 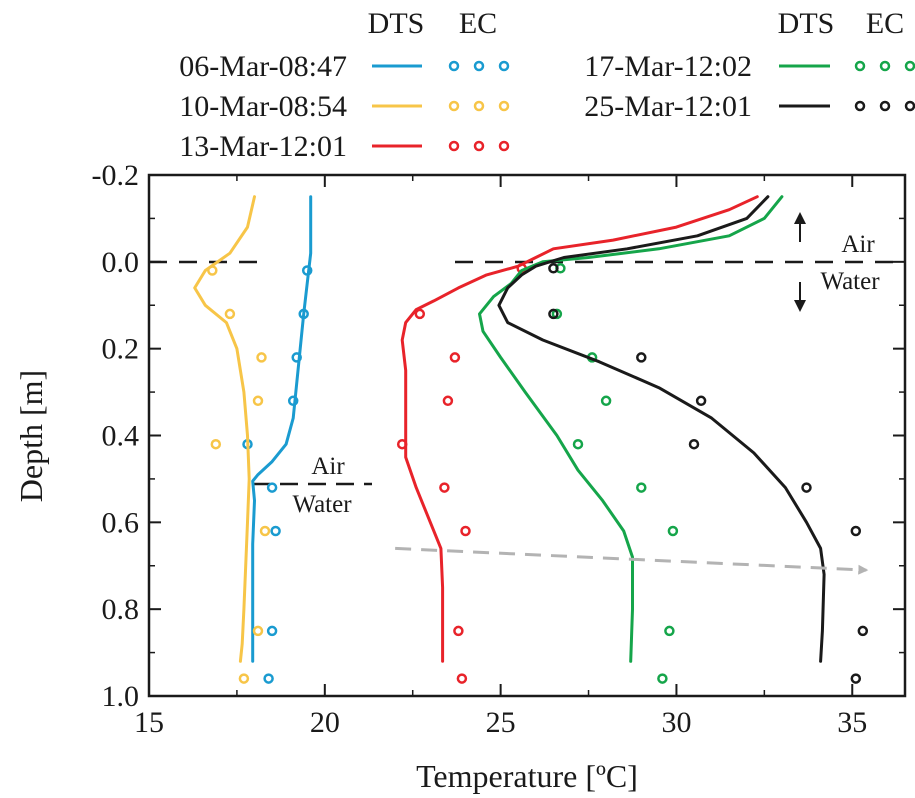 I want to click on y-tick-label: -0.2, so click(x=116, y=175).